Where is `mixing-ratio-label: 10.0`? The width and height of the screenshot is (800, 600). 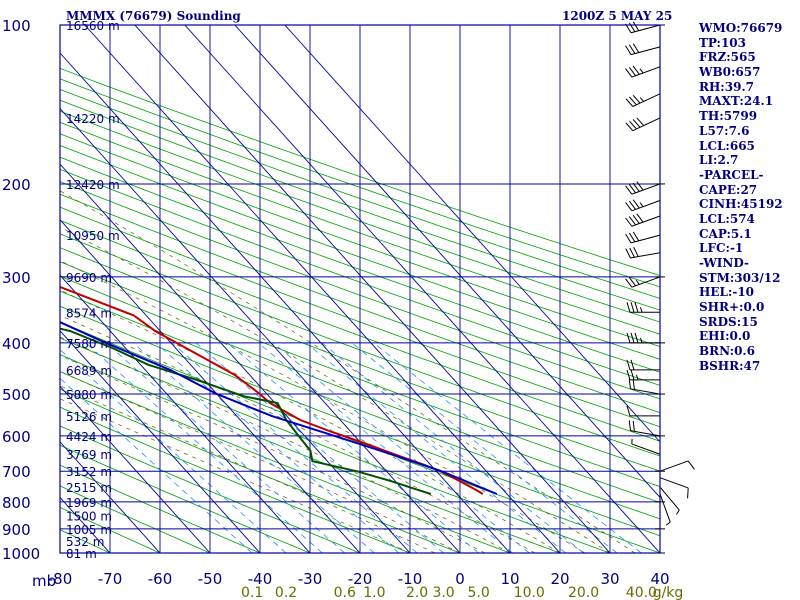
mixing-ratio-label: 10.0 is located at coordinates (529, 592).